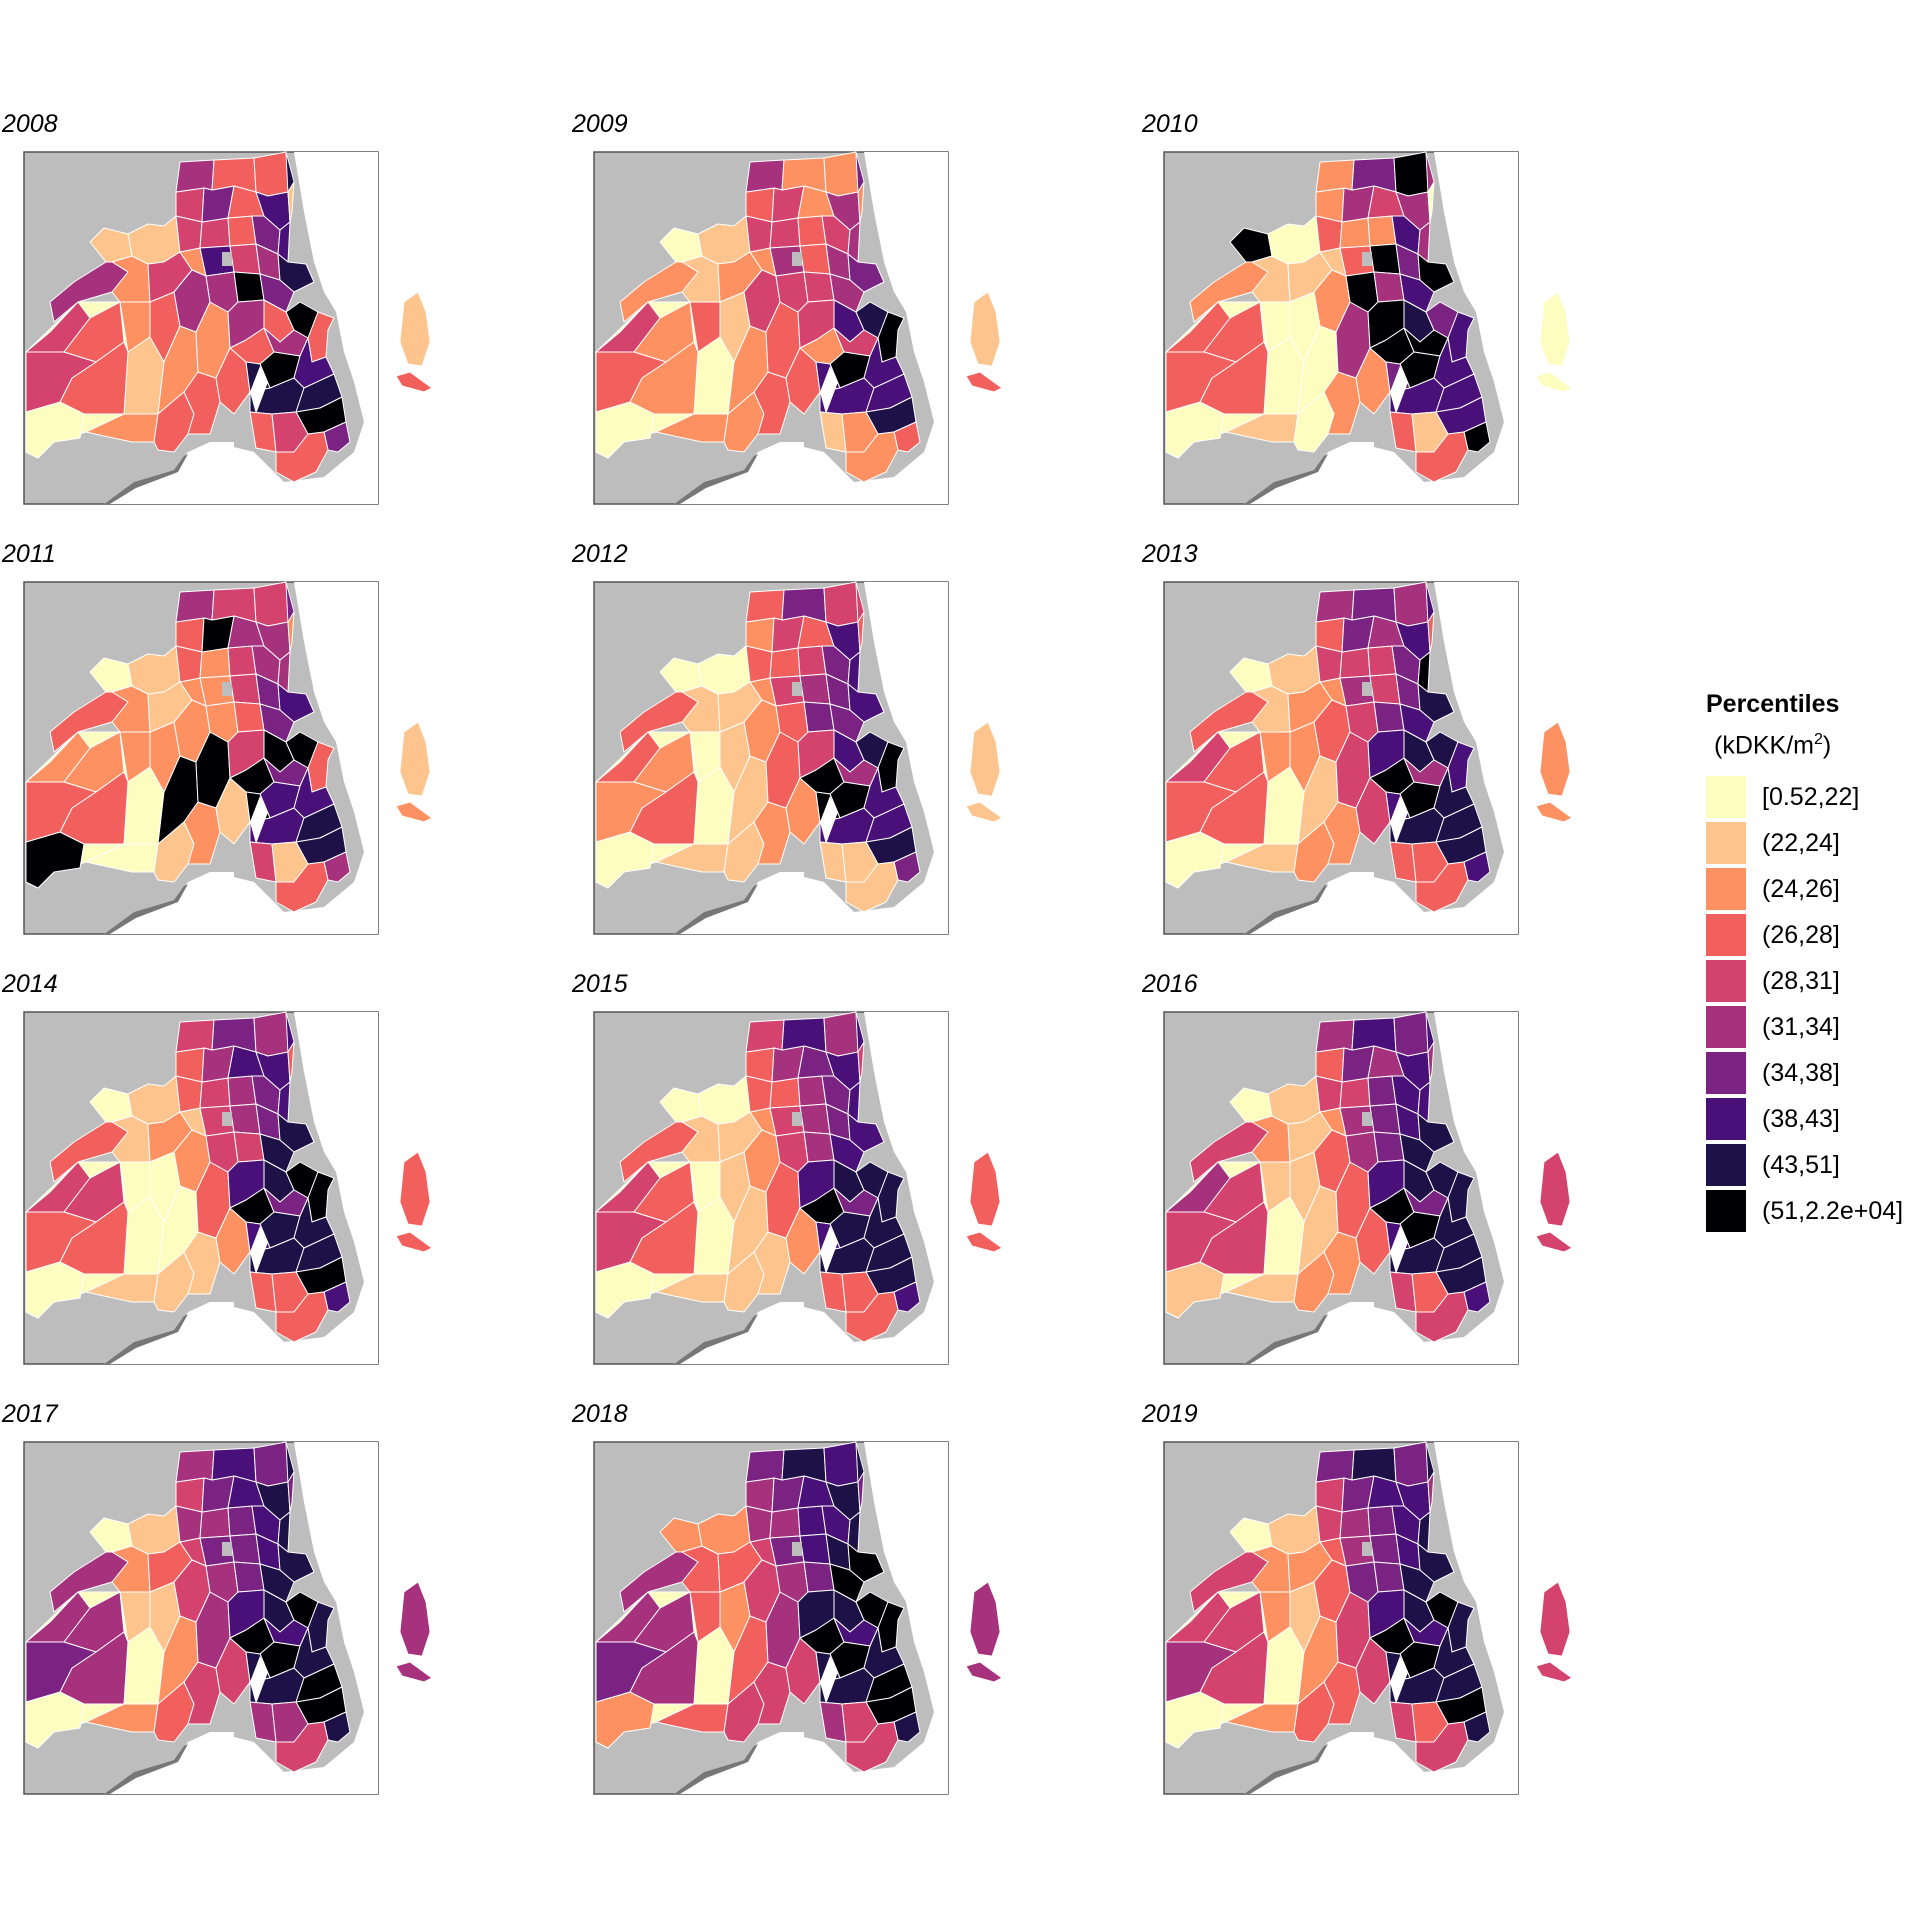 This screenshot has height=1920, width=1920. What do you see at coordinates (1169, 124) in the screenshot?
I see `panel-year-title: 2010` at bounding box center [1169, 124].